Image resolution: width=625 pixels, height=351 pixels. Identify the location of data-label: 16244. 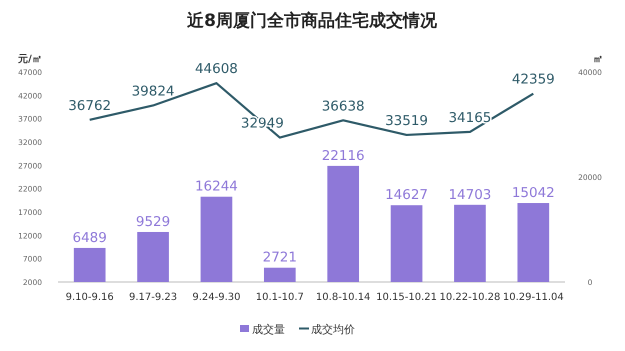
(216, 186).